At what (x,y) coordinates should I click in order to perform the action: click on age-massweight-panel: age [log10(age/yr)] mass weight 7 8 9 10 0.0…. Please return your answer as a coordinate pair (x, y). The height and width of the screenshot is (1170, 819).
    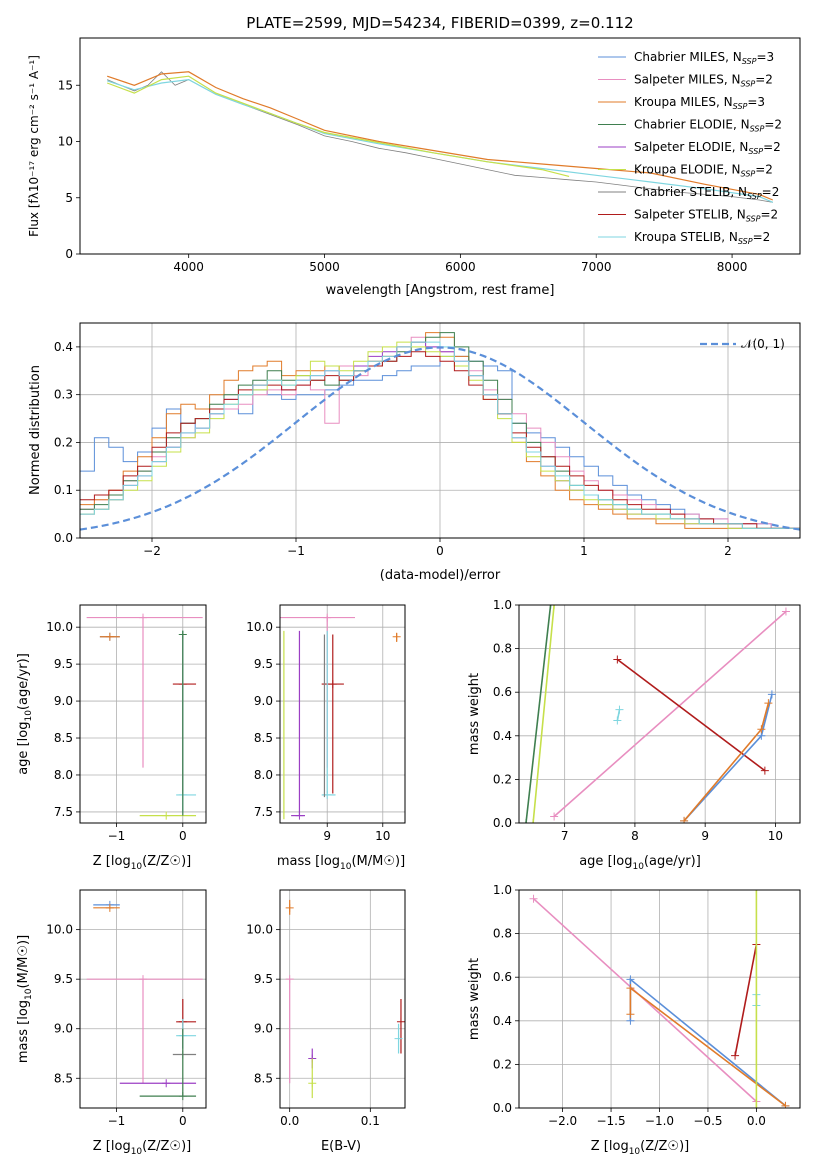
    Looking at the image, I should click on (634, 735).